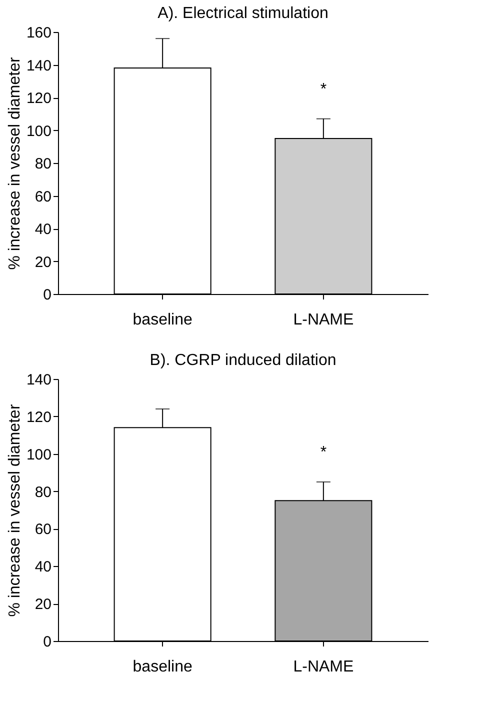 The image size is (478, 715). Describe the element at coordinates (39, 33) in the screenshot. I see `y-tick-label: 160` at that location.